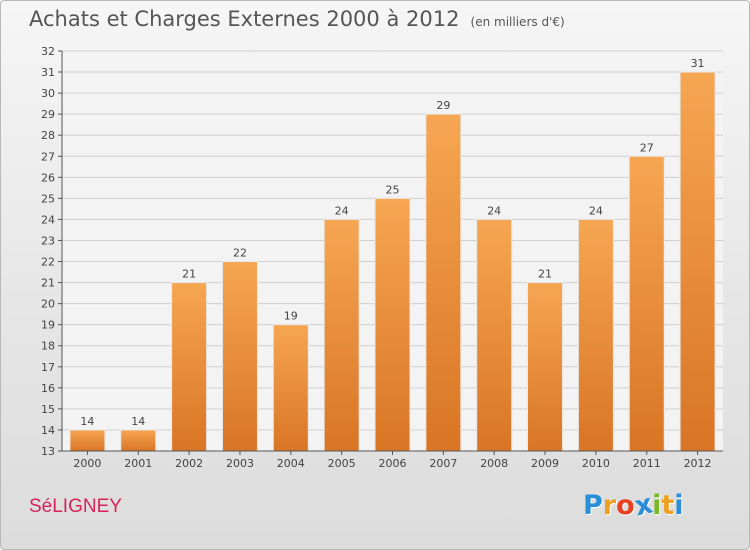 Image resolution: width=750 pixels, height=550 pixels. I want to click on bar-value-label: 25, so click(393, 189).